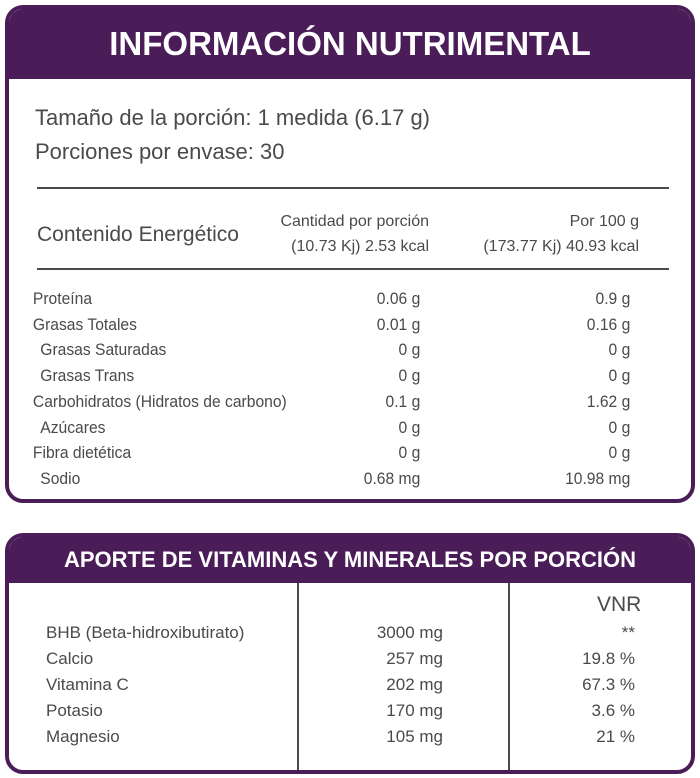  What do you see at coordinates (103, 350) in the screenshot?
I see `nutrient-name: Grasas Saturadas` at bounding box center [103, 350].